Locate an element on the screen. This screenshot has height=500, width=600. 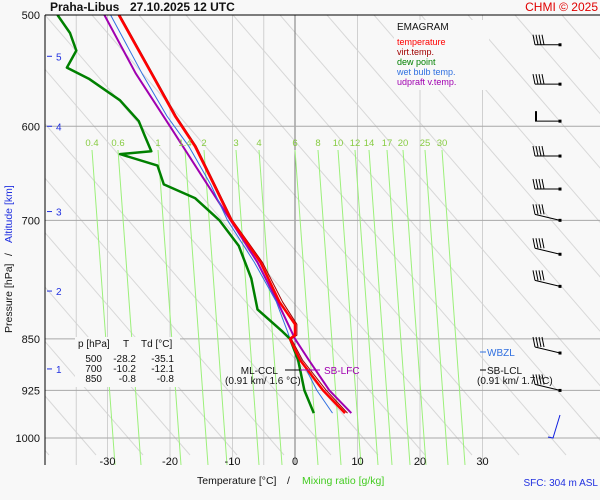
y-axis-title: Pressure [hPa] is located at coordinates (9, 298).